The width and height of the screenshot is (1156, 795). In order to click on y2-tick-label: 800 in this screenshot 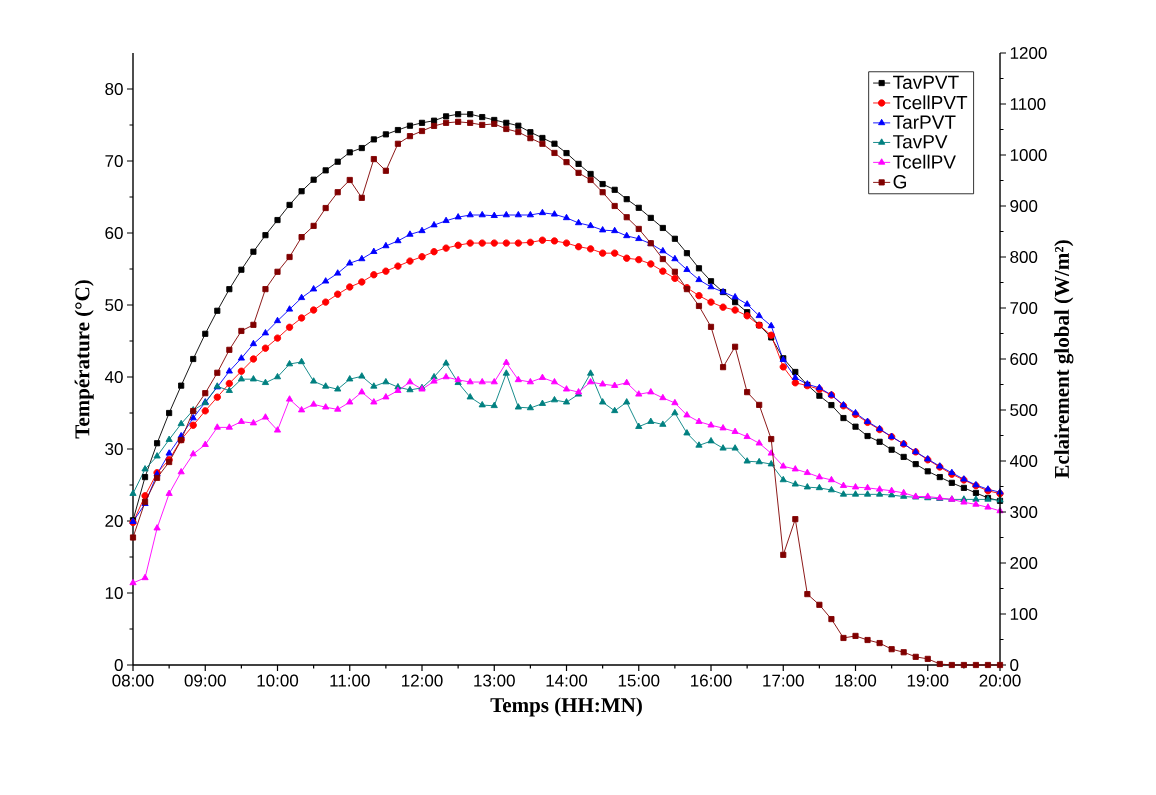, I will do `click(1024, 257)`.